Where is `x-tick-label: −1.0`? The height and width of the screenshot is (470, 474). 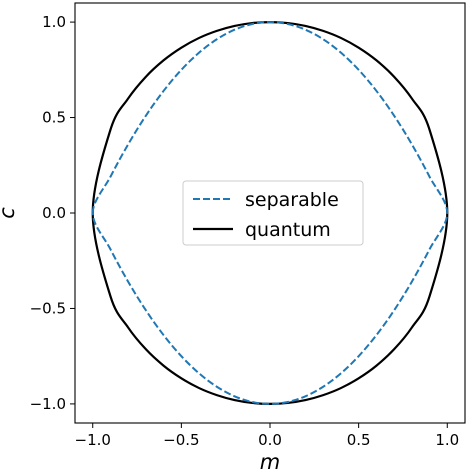
x-tick-label: −1.0 is located at coordinates (93, 440).